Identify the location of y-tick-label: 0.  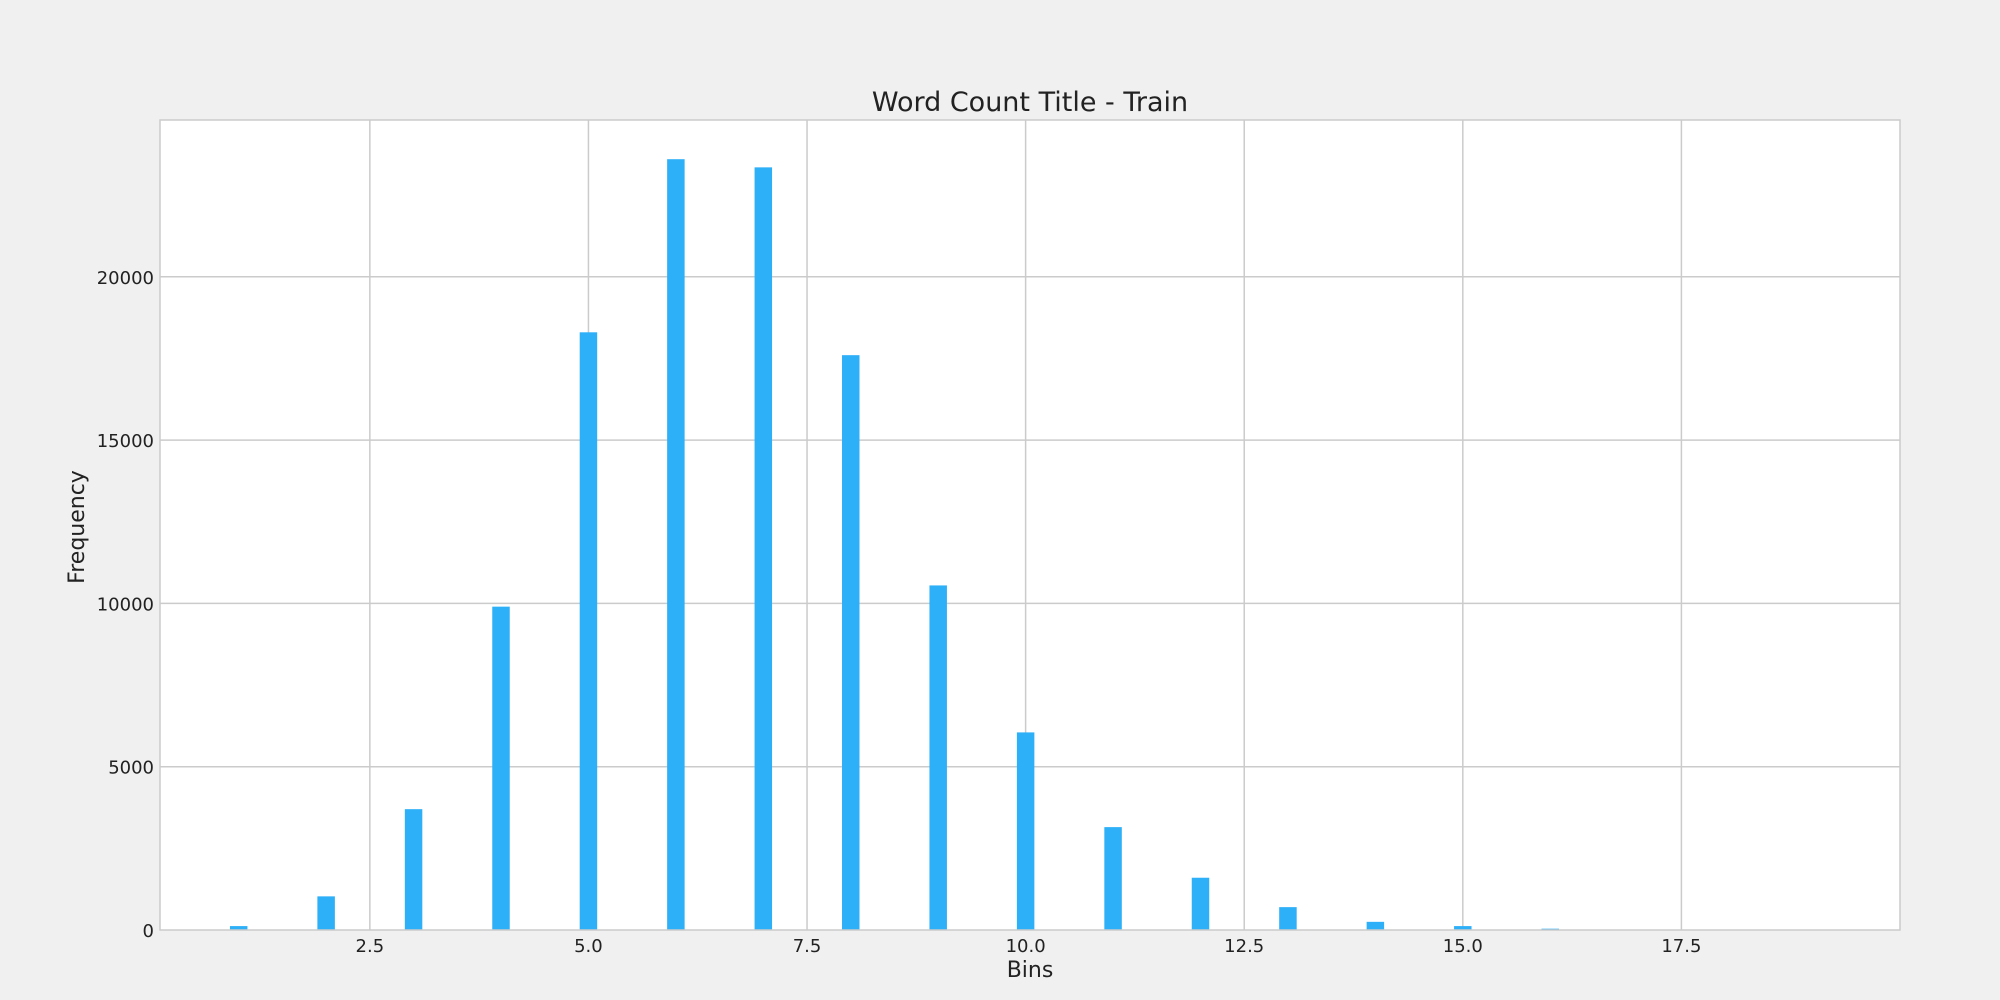
(148, 931).